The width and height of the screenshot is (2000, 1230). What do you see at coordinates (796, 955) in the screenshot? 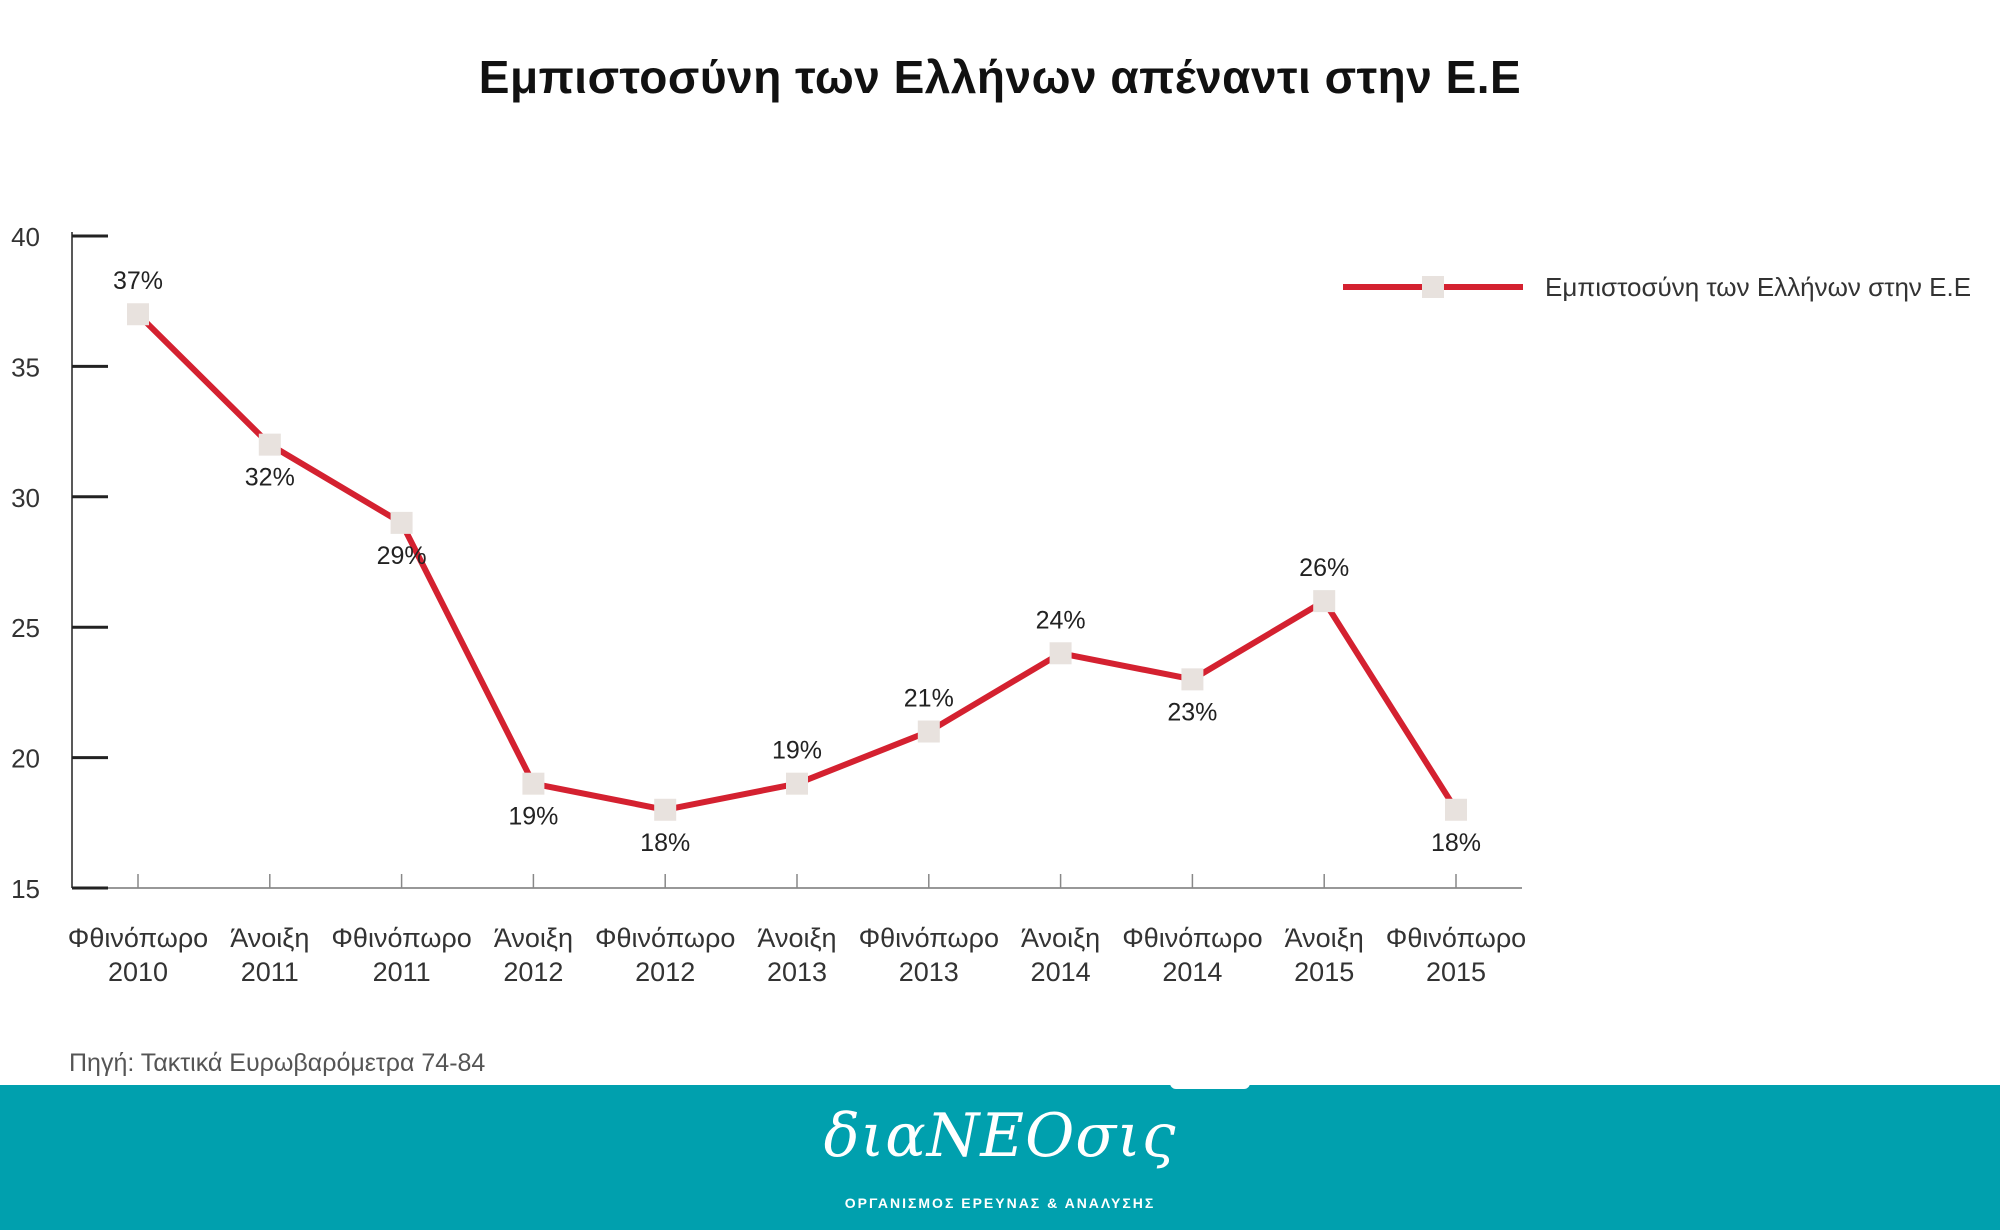
I see `x-tick-label: Άνοιξη 2013` at bounding box center [796, 955].